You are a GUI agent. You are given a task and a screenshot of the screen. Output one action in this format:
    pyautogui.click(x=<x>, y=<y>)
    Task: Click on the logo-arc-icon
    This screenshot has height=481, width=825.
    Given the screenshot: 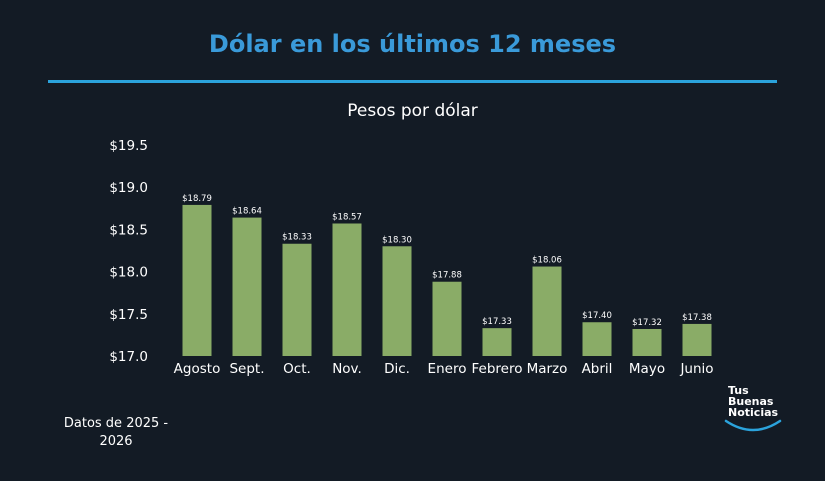 What is the action you would take?
    pyautogui.click(x=753, y=425)
    